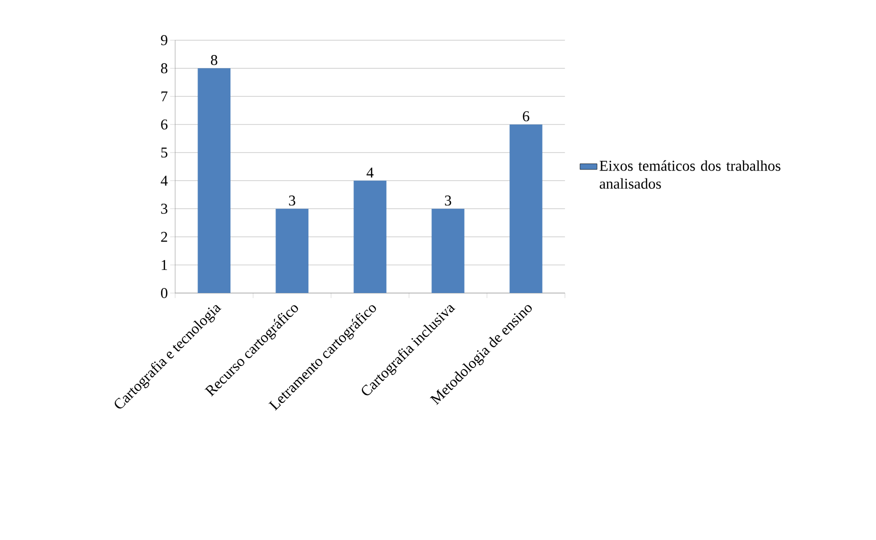 The width and height of the screenshot is (876, 540). Describe the element at coordinates (164, 293) in the screenshot. I see `y-tick-label: 0` at that location.